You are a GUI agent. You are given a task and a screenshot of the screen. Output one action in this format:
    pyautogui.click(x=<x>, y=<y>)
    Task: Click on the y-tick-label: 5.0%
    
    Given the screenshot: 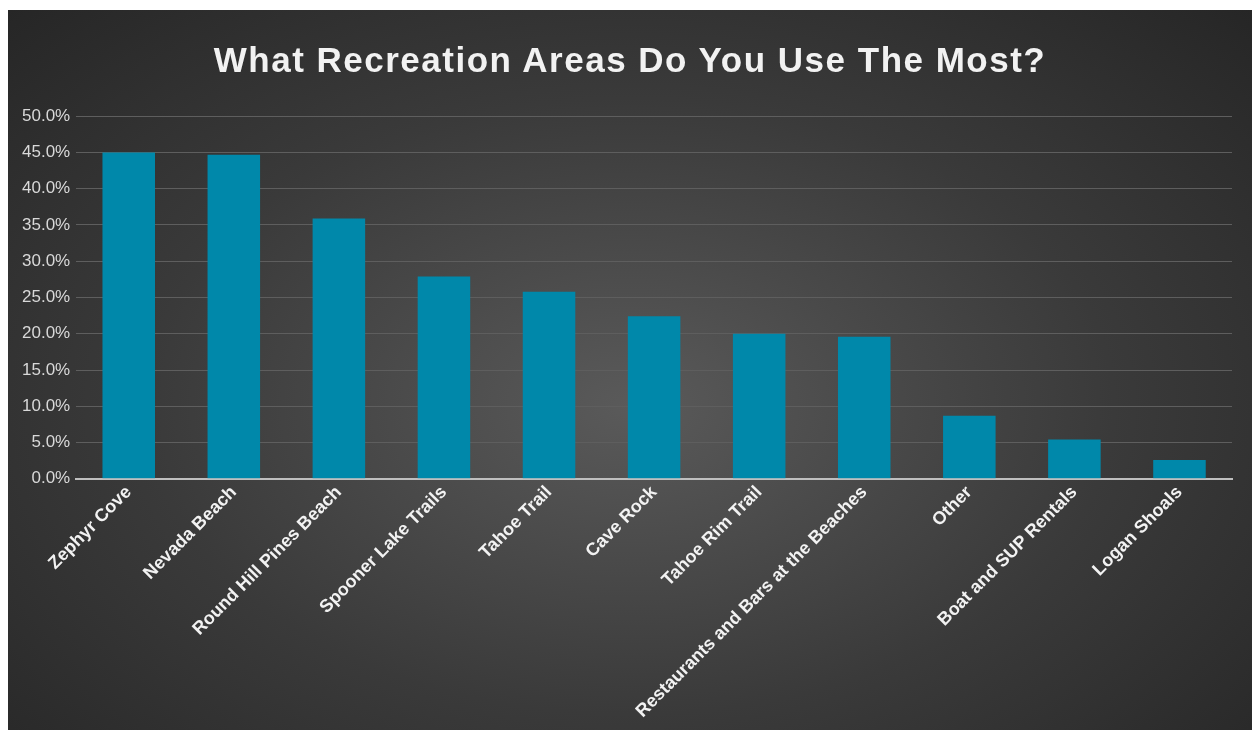 What is the action you would take?
    pyautogui.click(x=51, y=442)
    